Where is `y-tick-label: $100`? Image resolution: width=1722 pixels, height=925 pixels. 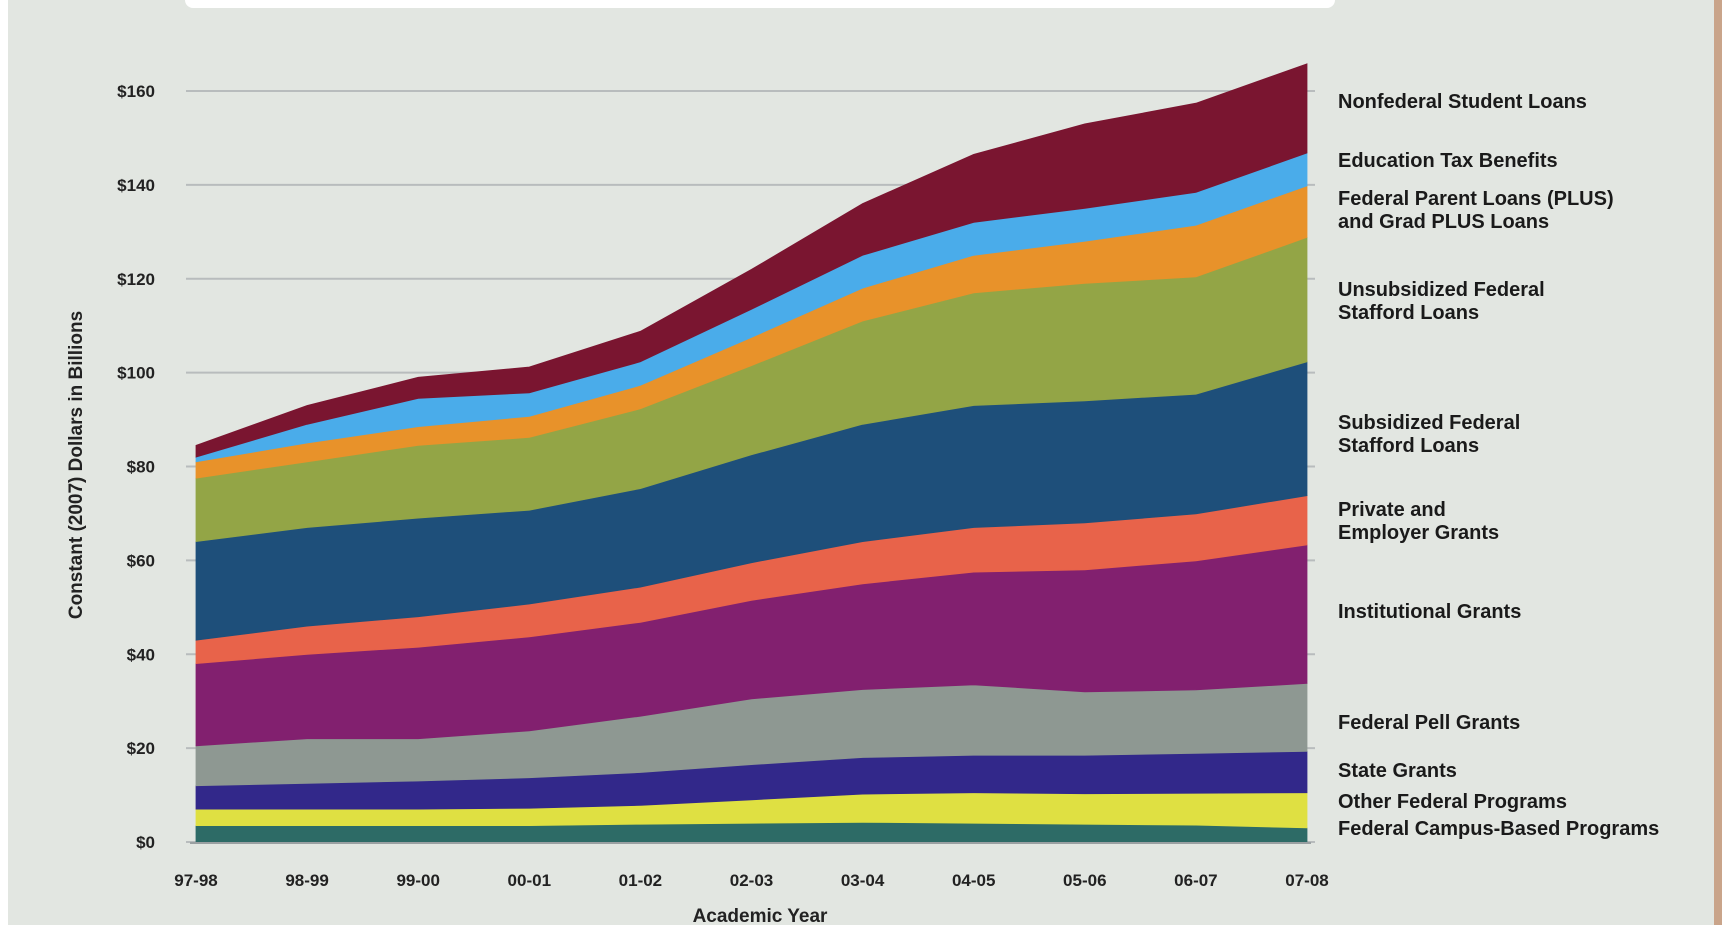
y-tick-label: $100 is located at coordinates (136, 373).